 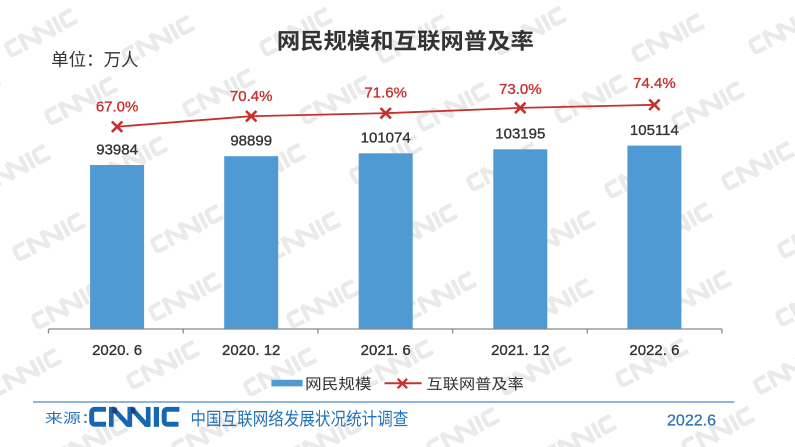 What do you see at coordinates (251, 350) in the screenshot?
I see `svg-text: 2020. 12` at bounding box center [251, 350].